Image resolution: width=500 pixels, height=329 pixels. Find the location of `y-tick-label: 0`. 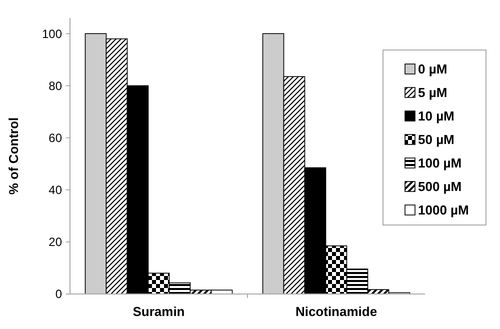

y-tick-label: 0 is located at coordinates (58, 294).